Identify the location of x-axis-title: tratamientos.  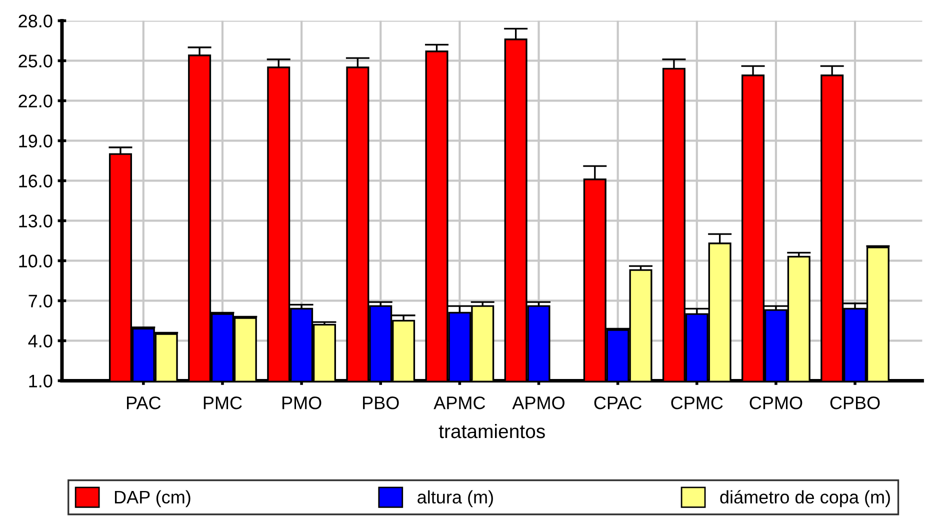
(491, 431).